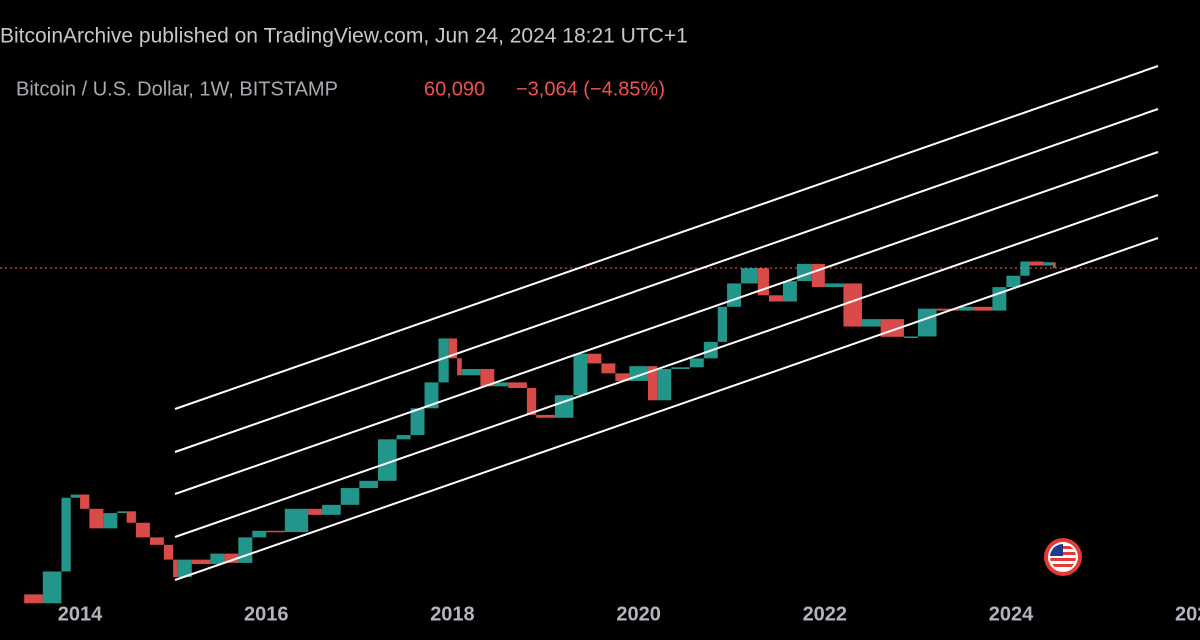 This screenshot has width=1200, height=640. Describe the element at coordinates (1063, 557) in the screenshot. I see `flag-icon` at that location.